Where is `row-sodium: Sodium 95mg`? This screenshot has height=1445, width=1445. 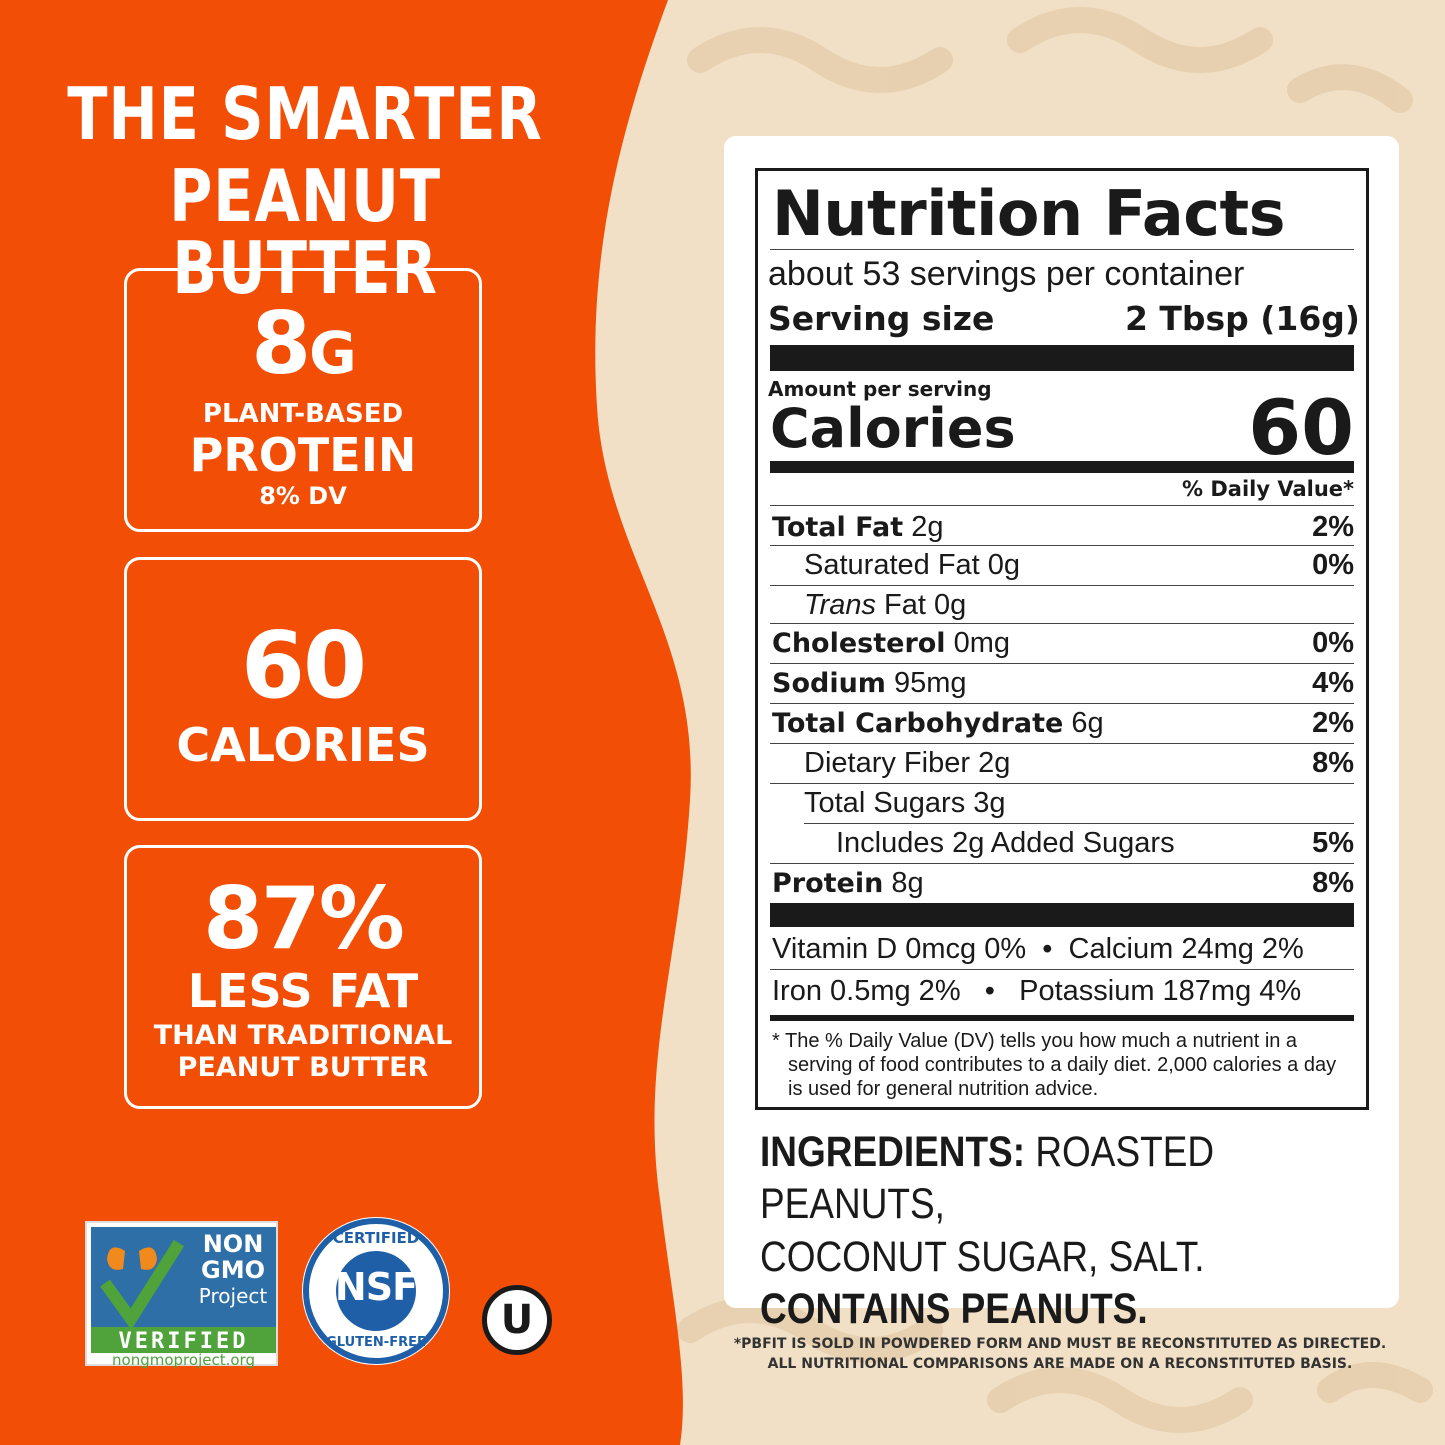 row-sodium: Sodium 95mg is located at coordinates (869, 683).